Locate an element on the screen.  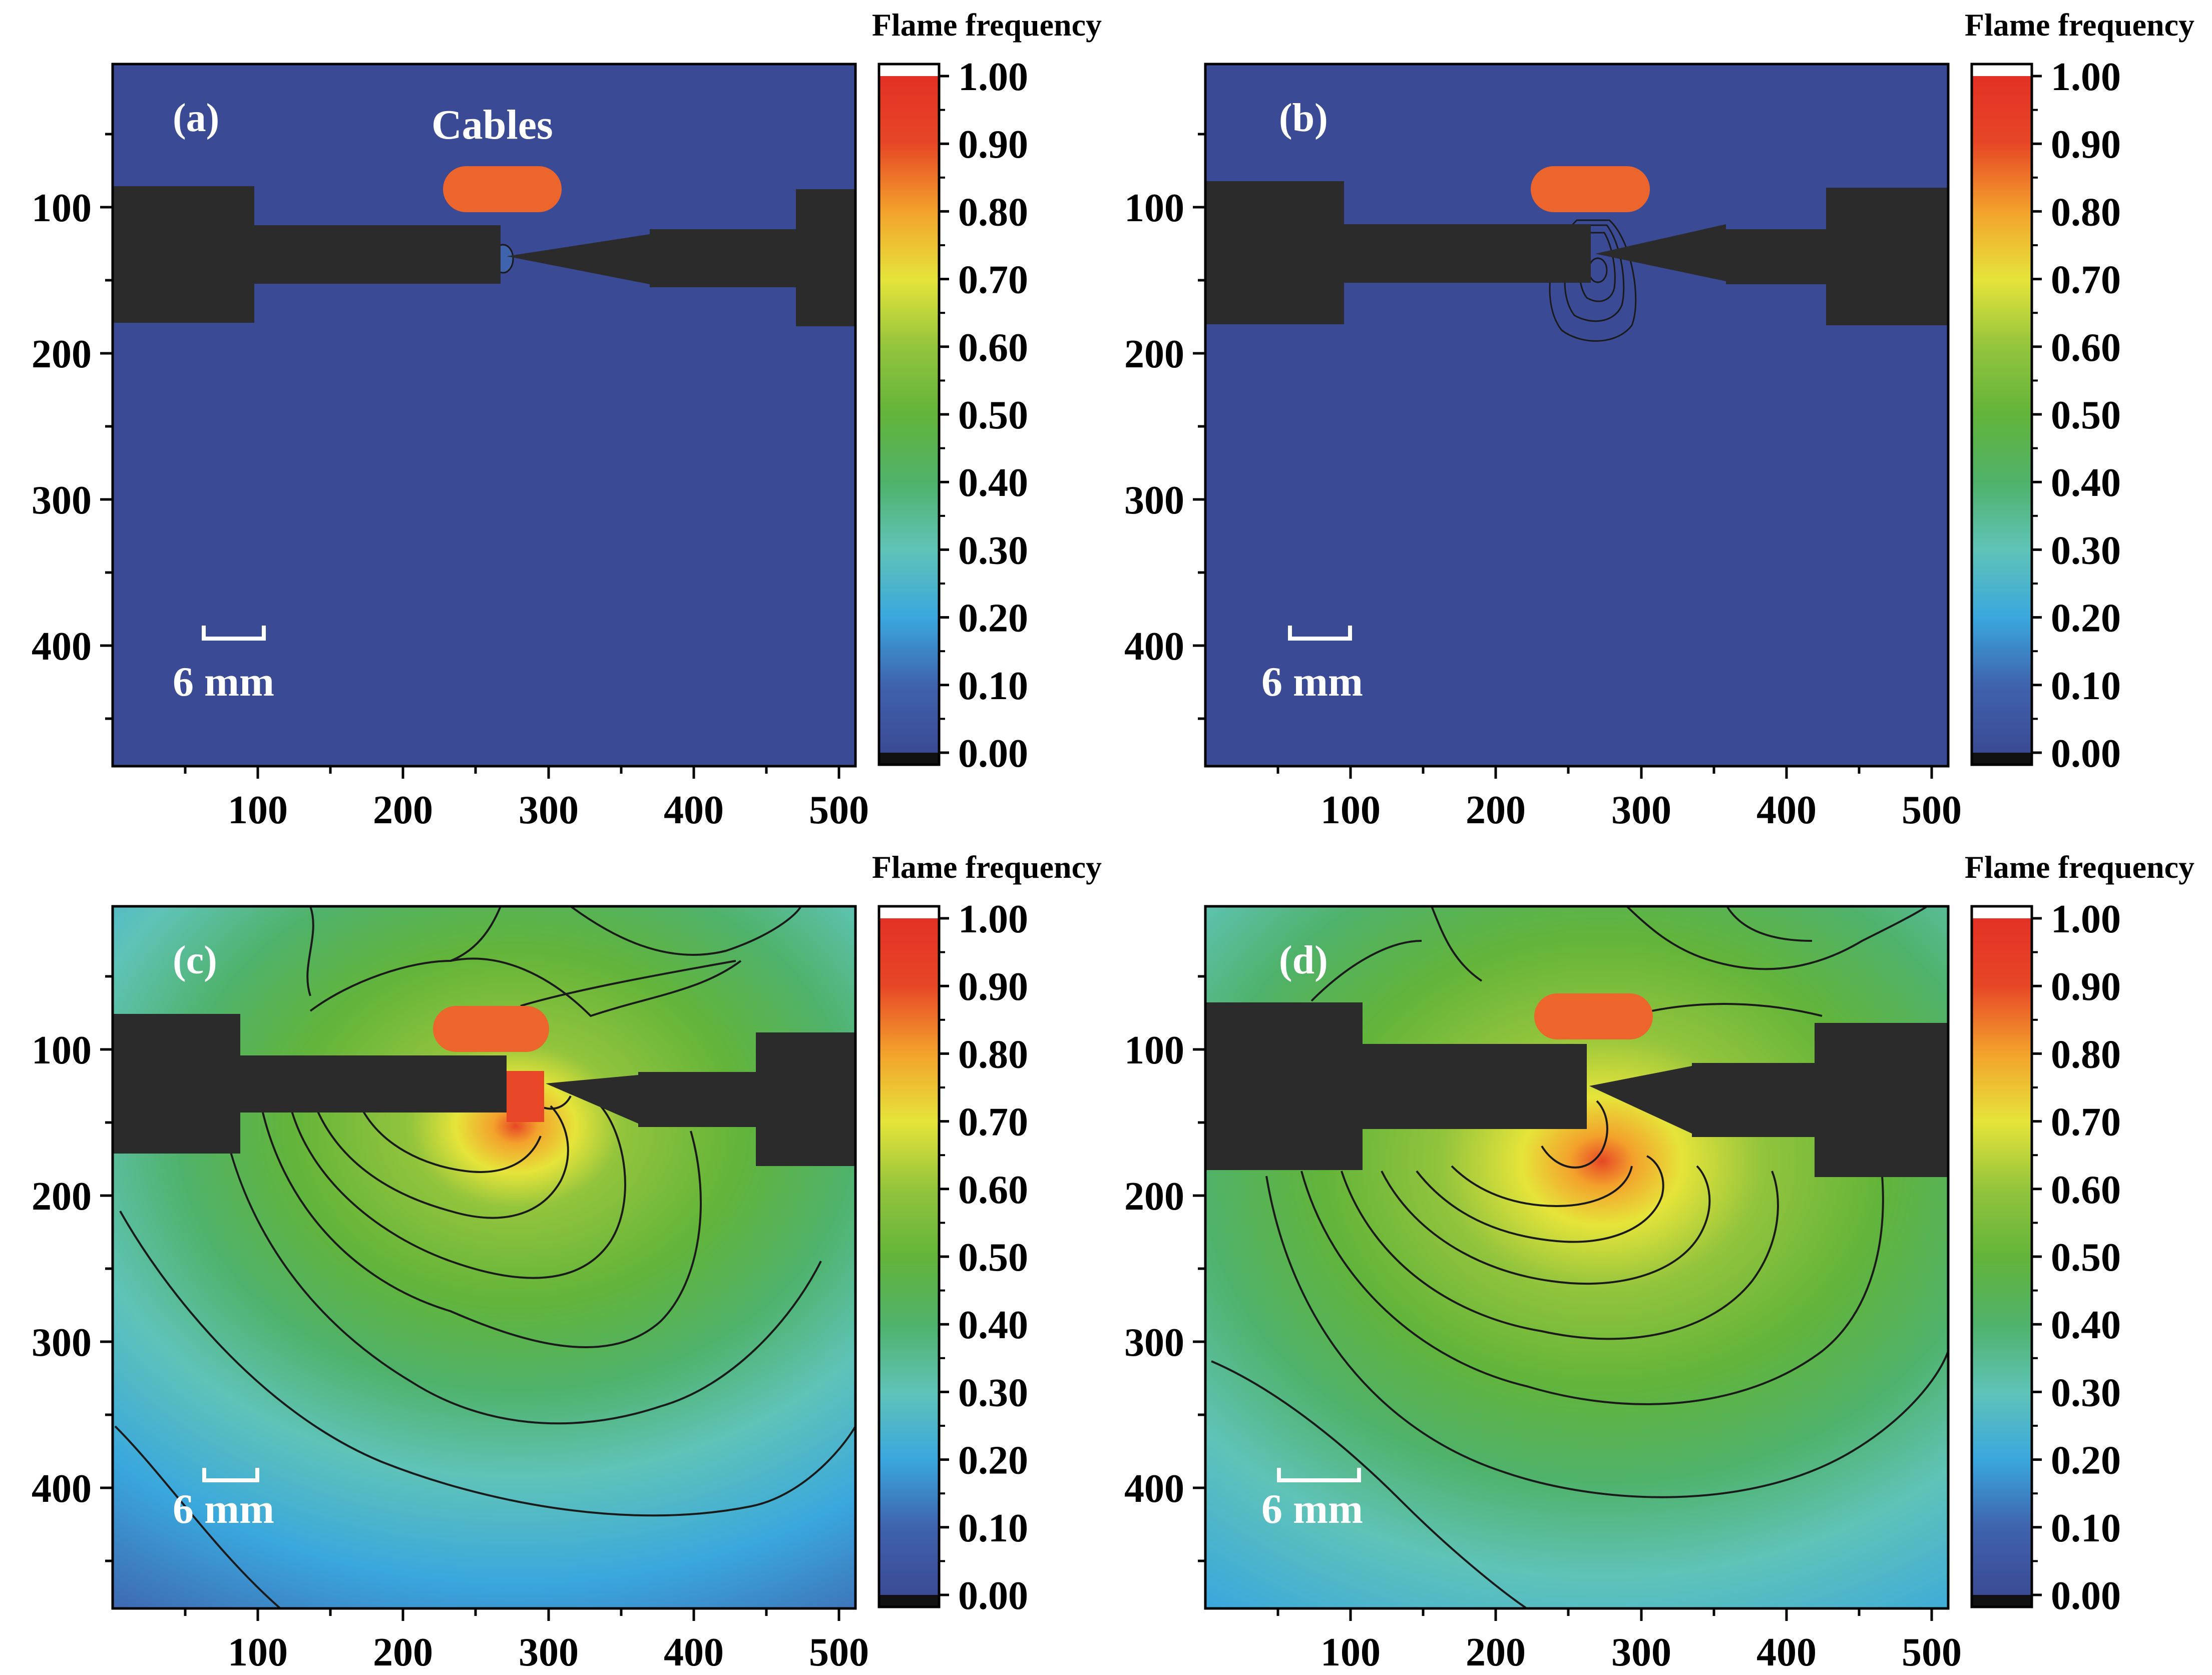
electrode-left-d is located at coordinates (1396, 1086).